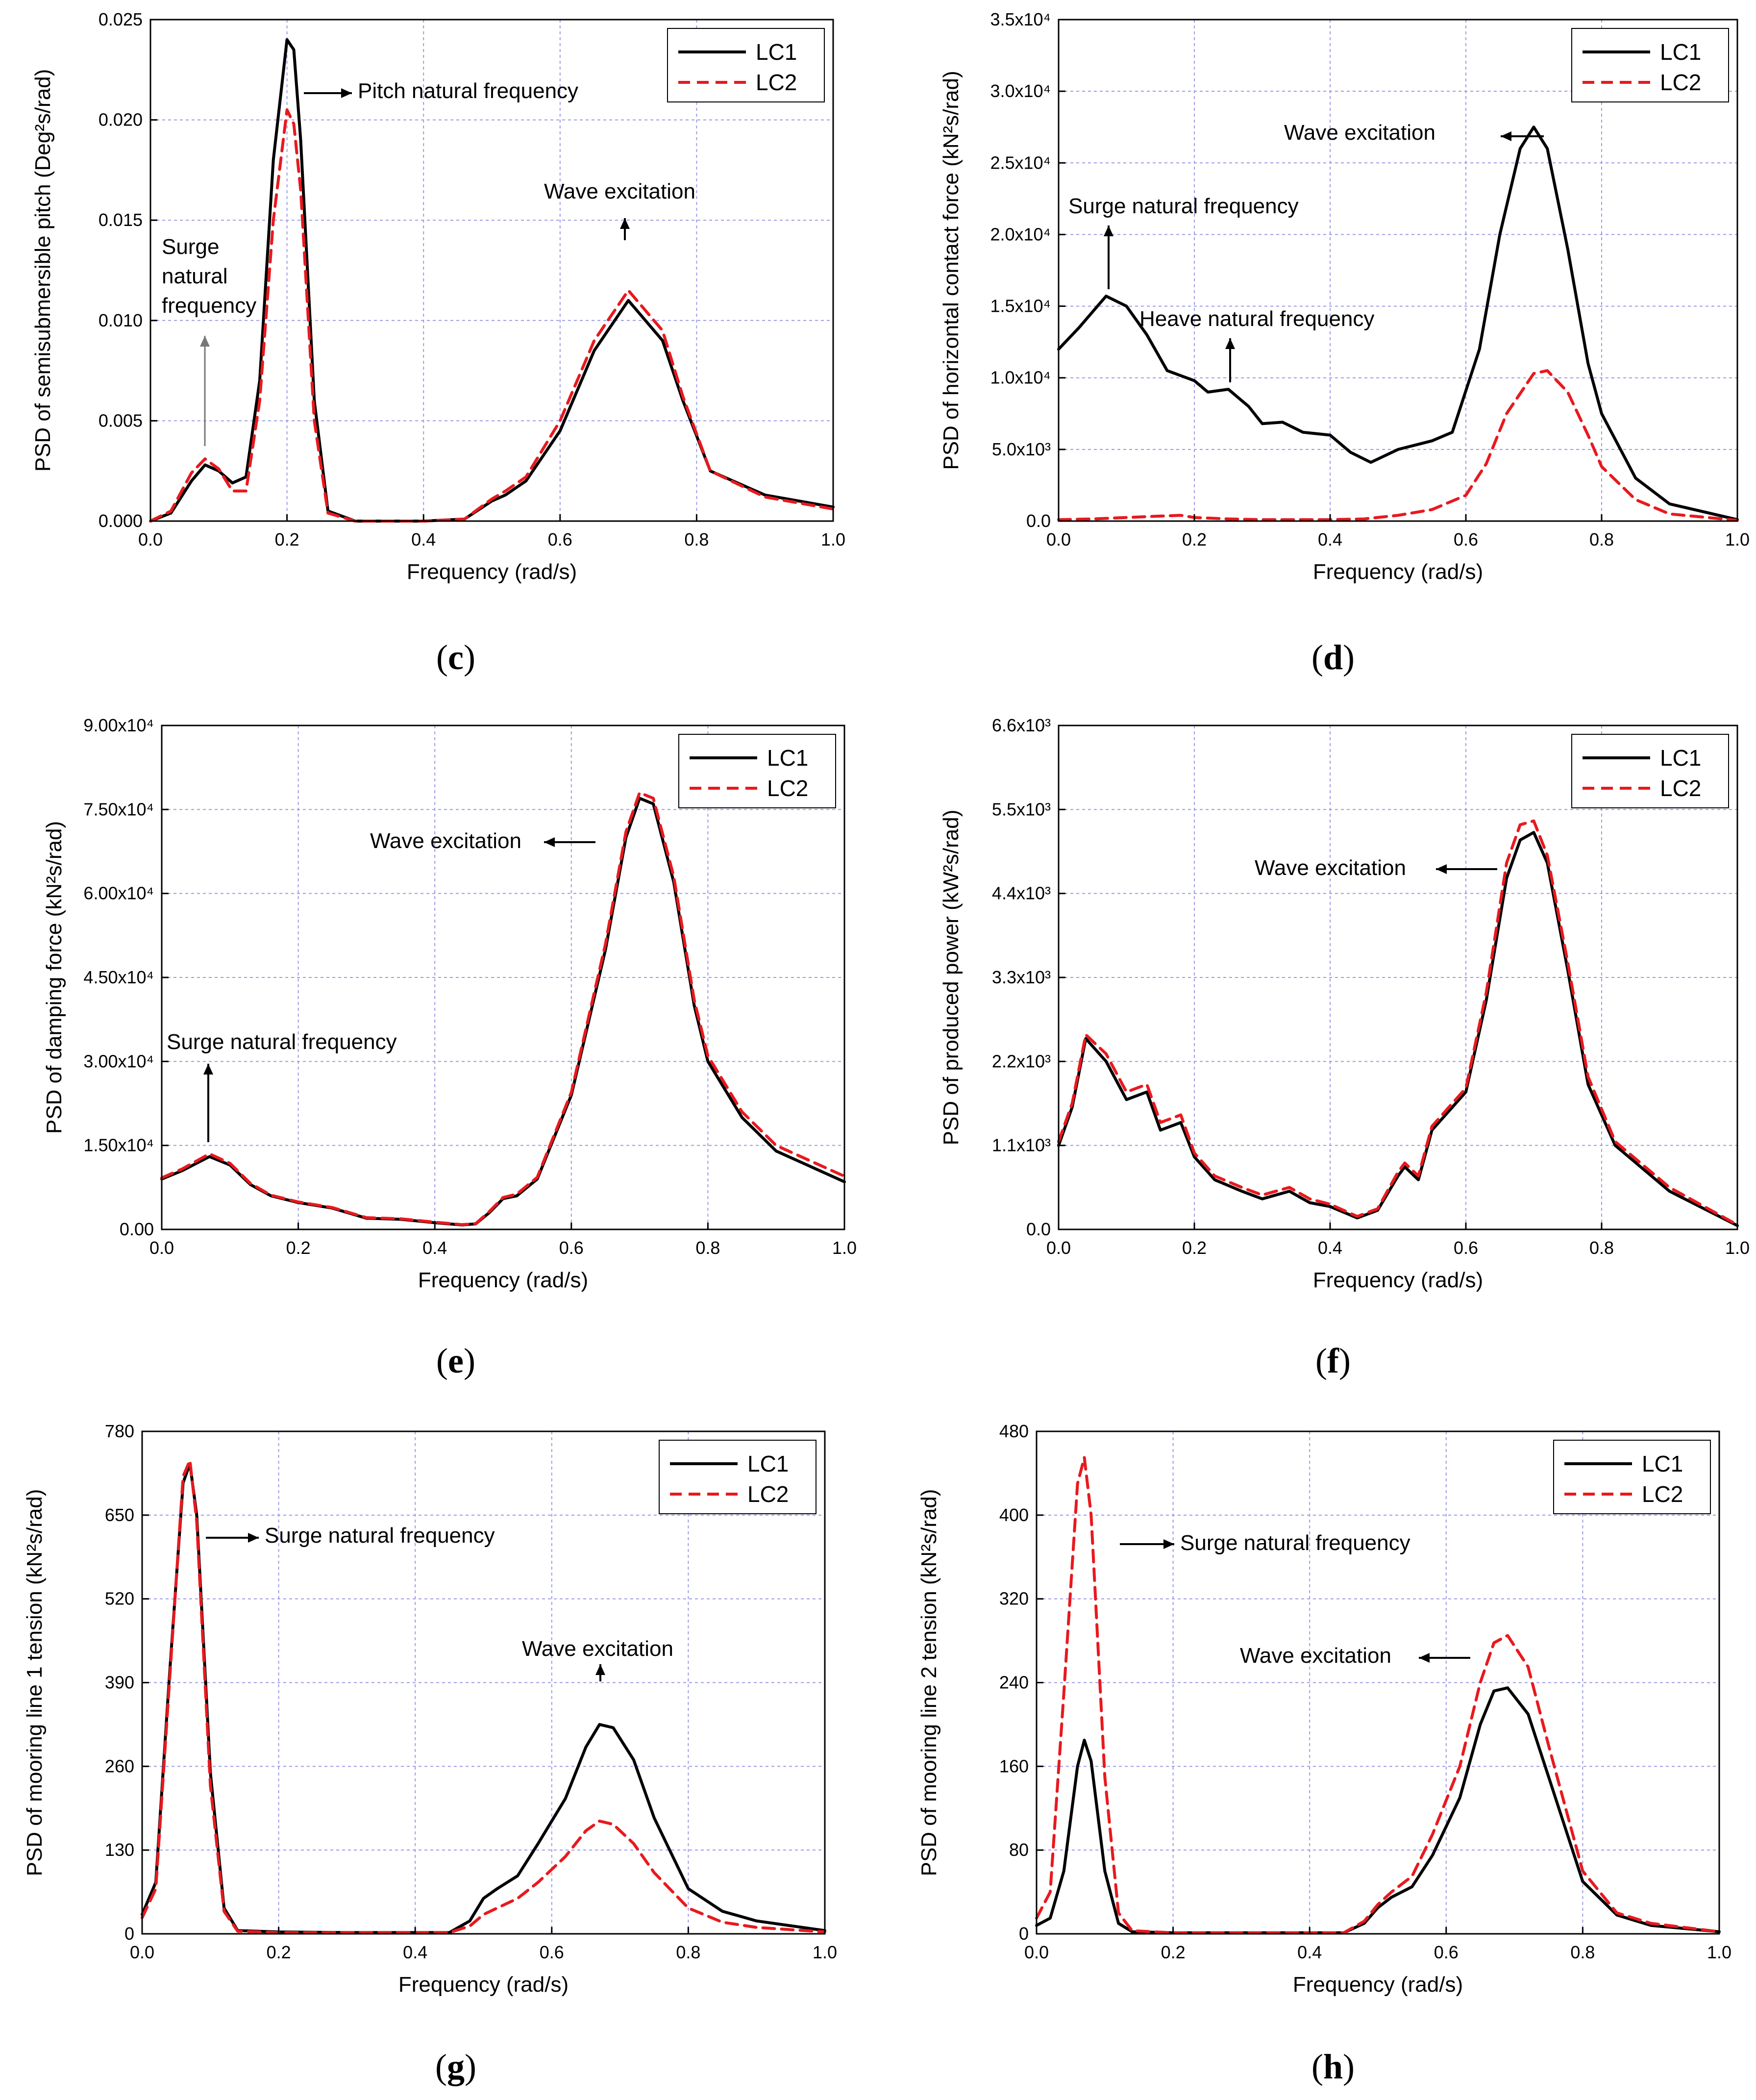  I want to click on caption-letter: g, so click(456, 2066).